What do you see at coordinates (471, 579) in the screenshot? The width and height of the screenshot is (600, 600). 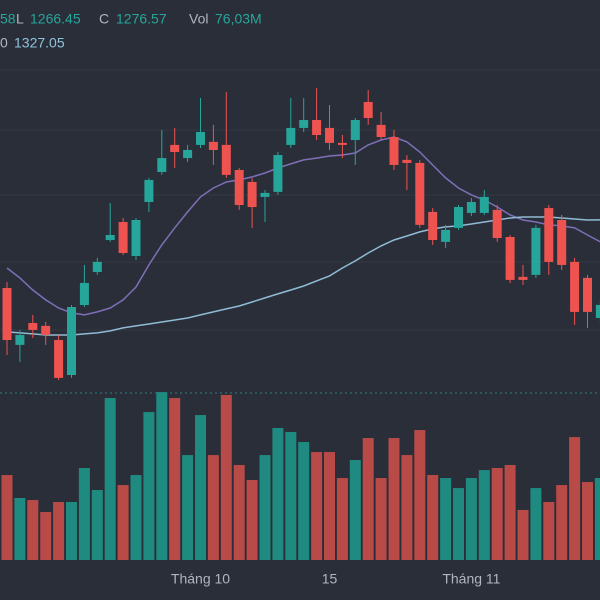 I see `x-tick-label: Tháng 11` at bounding box center [471, 579].